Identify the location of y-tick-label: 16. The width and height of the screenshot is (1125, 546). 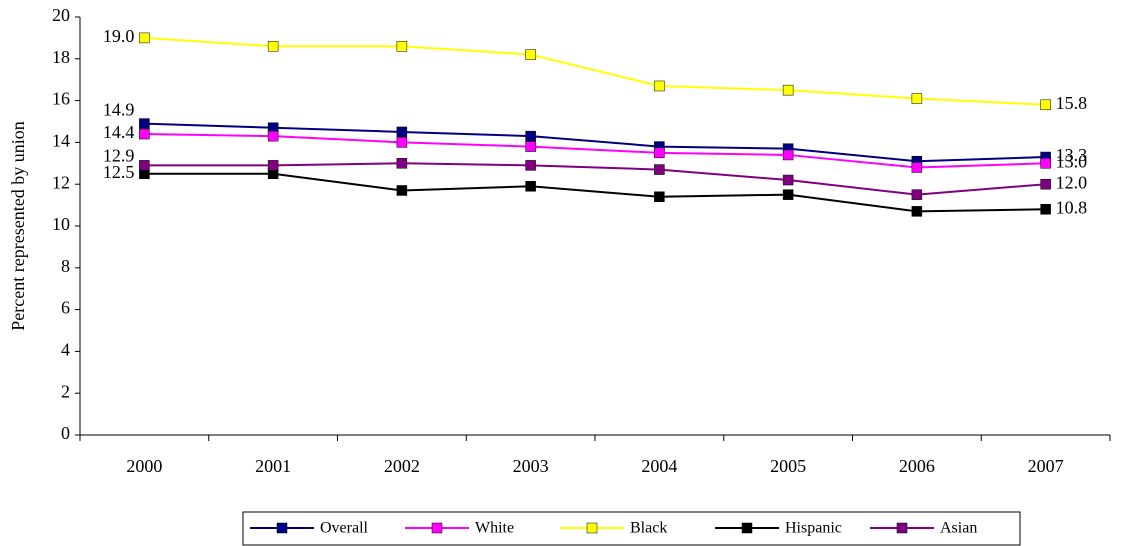
(61, 99).